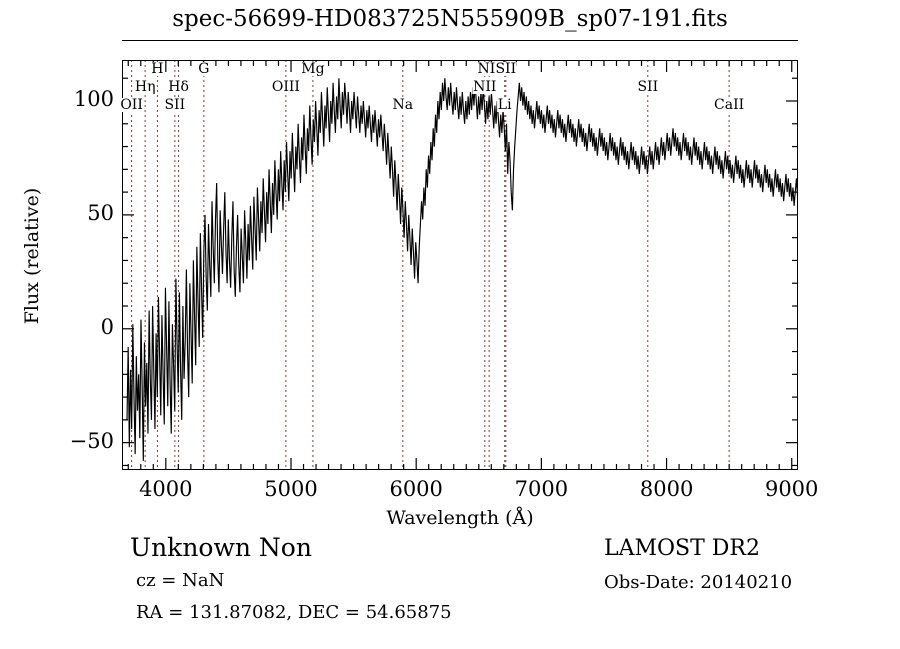 This screenshot has height=649, width=900. Describe the element at coordinates (77, 265) in the screenshot. I see `y-axis-tick-labels: 100 50 0 −50` at that location.